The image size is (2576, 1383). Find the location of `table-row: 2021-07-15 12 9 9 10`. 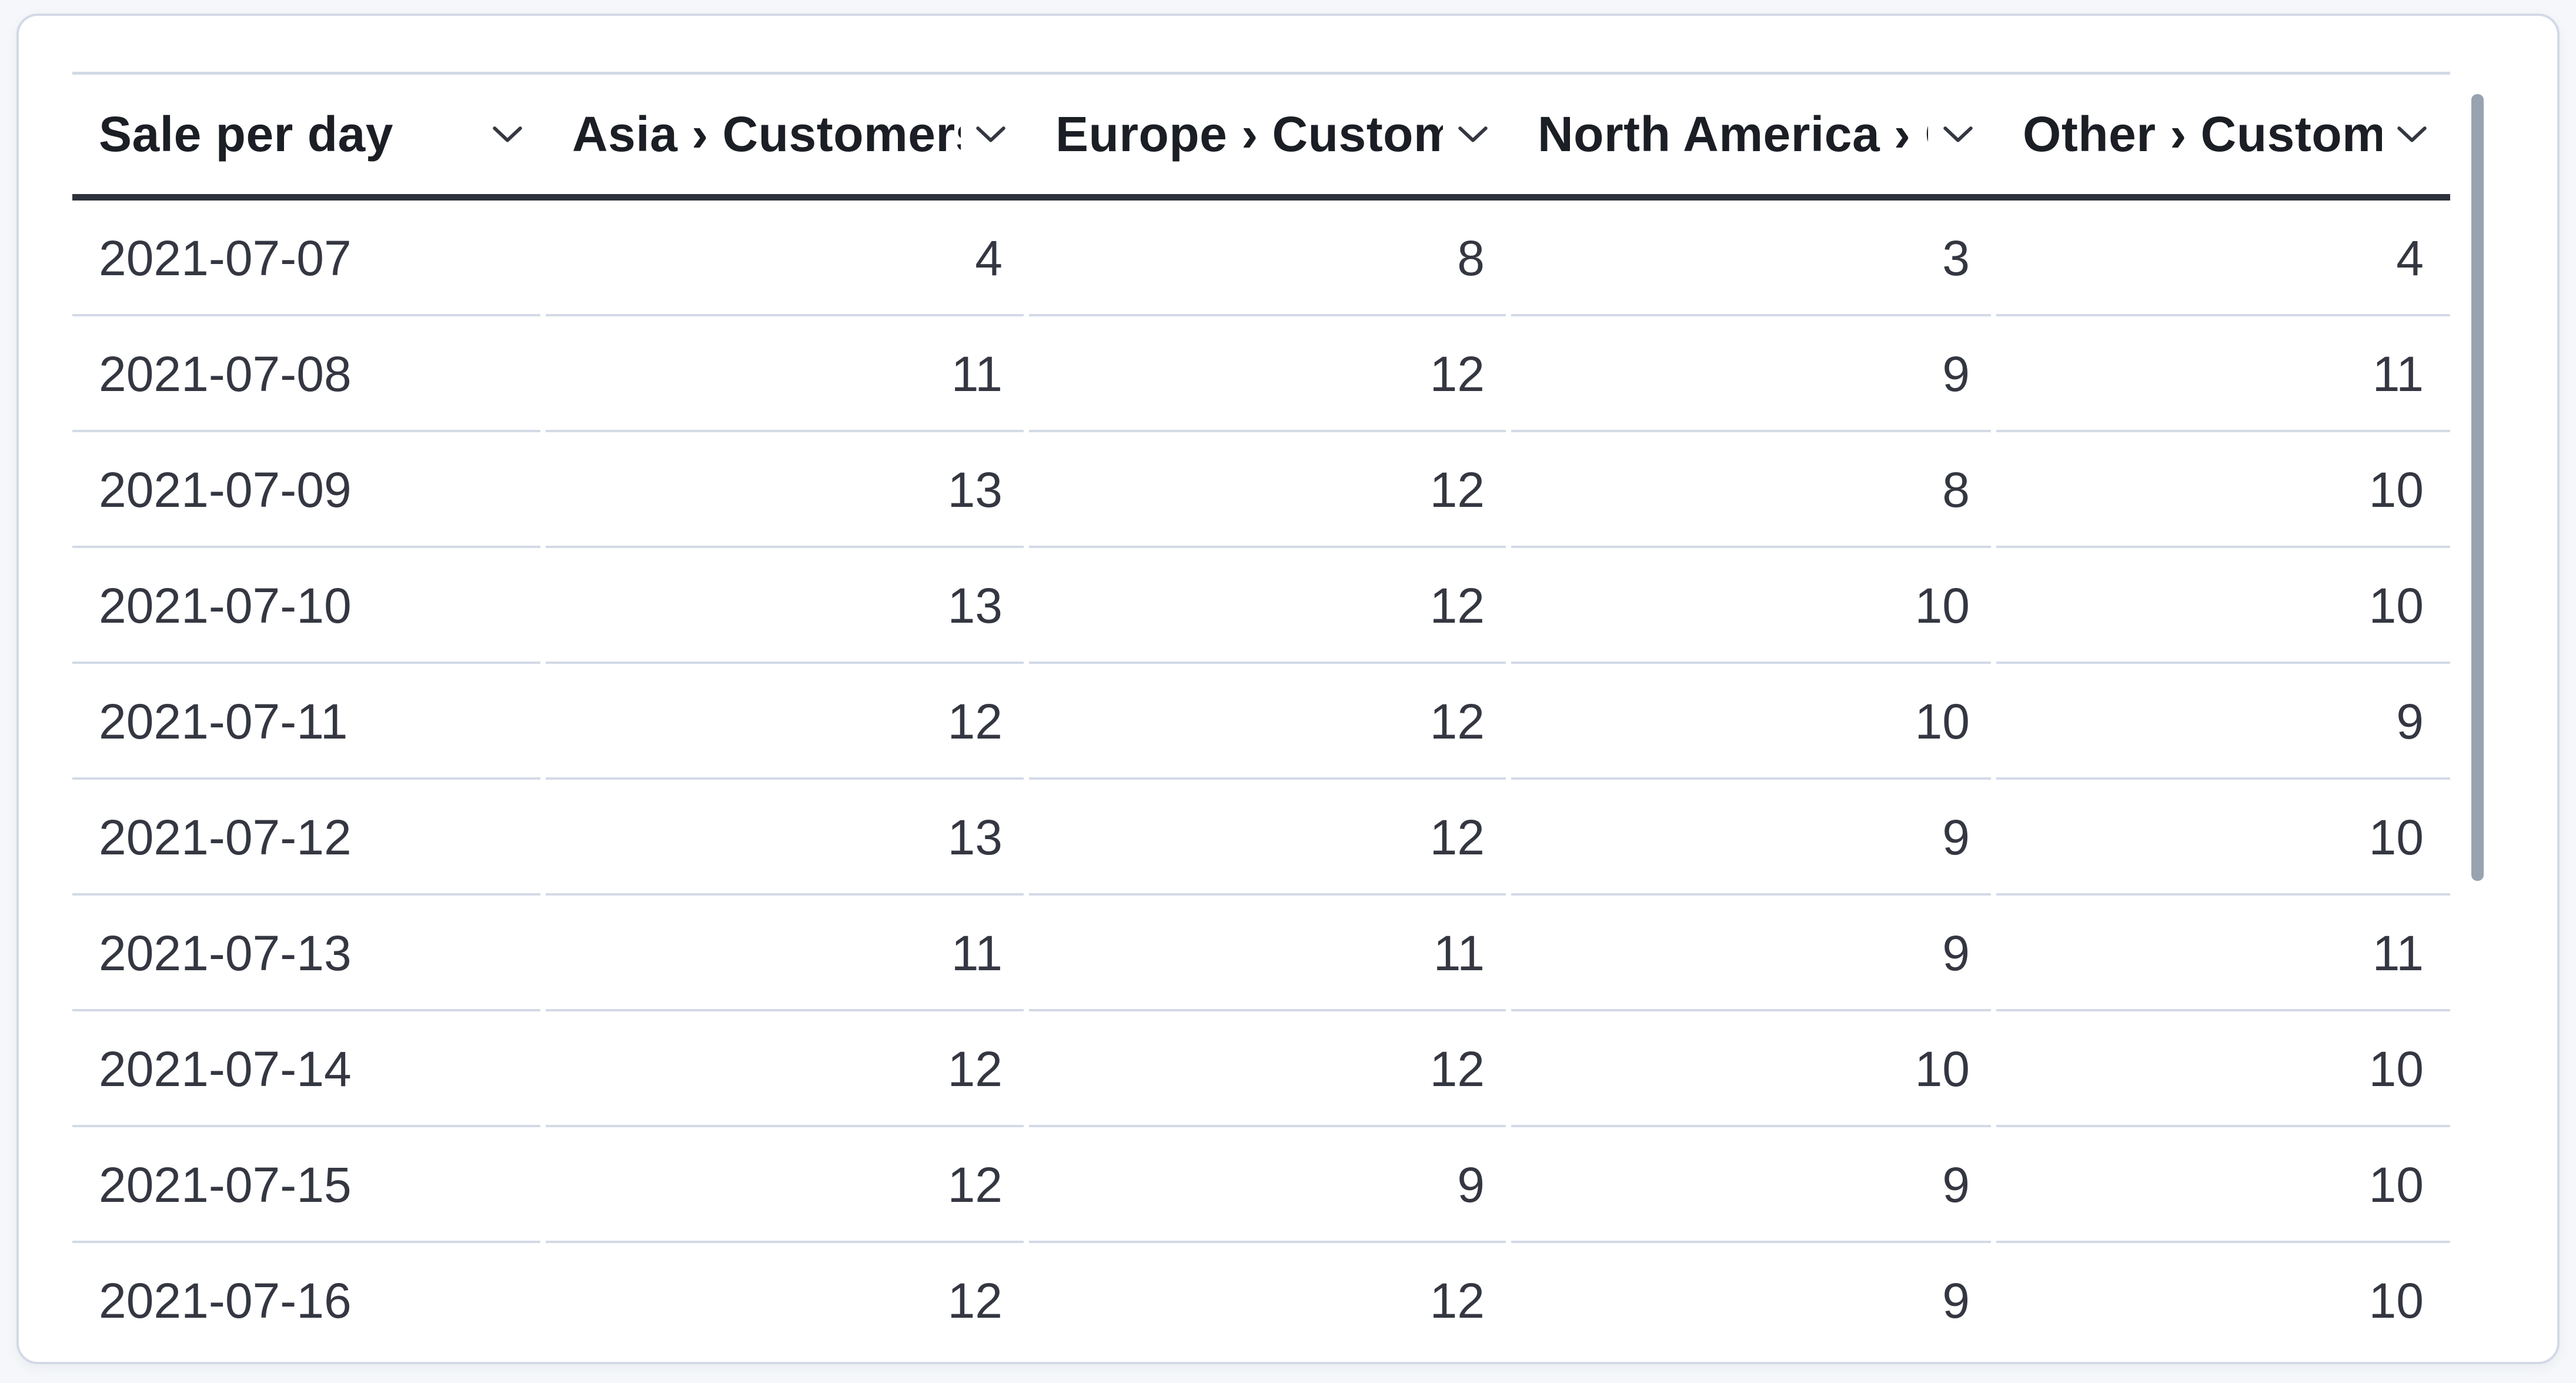

table-row: 2021-07-15 12 9 9 10 is located at coordinates (1261, 1185).